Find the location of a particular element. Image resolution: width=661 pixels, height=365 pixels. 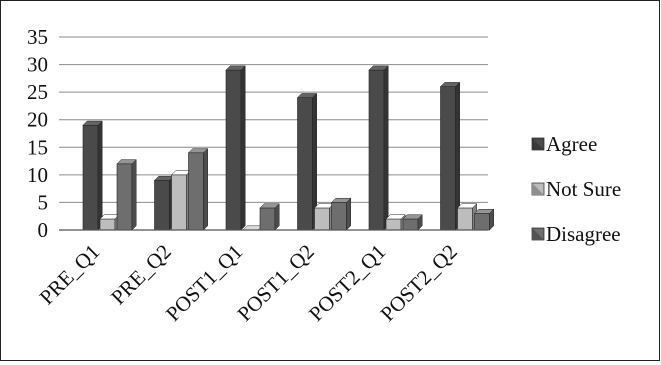

x-tick-label: POST1_Q2 is located at coordinates (275, 283).